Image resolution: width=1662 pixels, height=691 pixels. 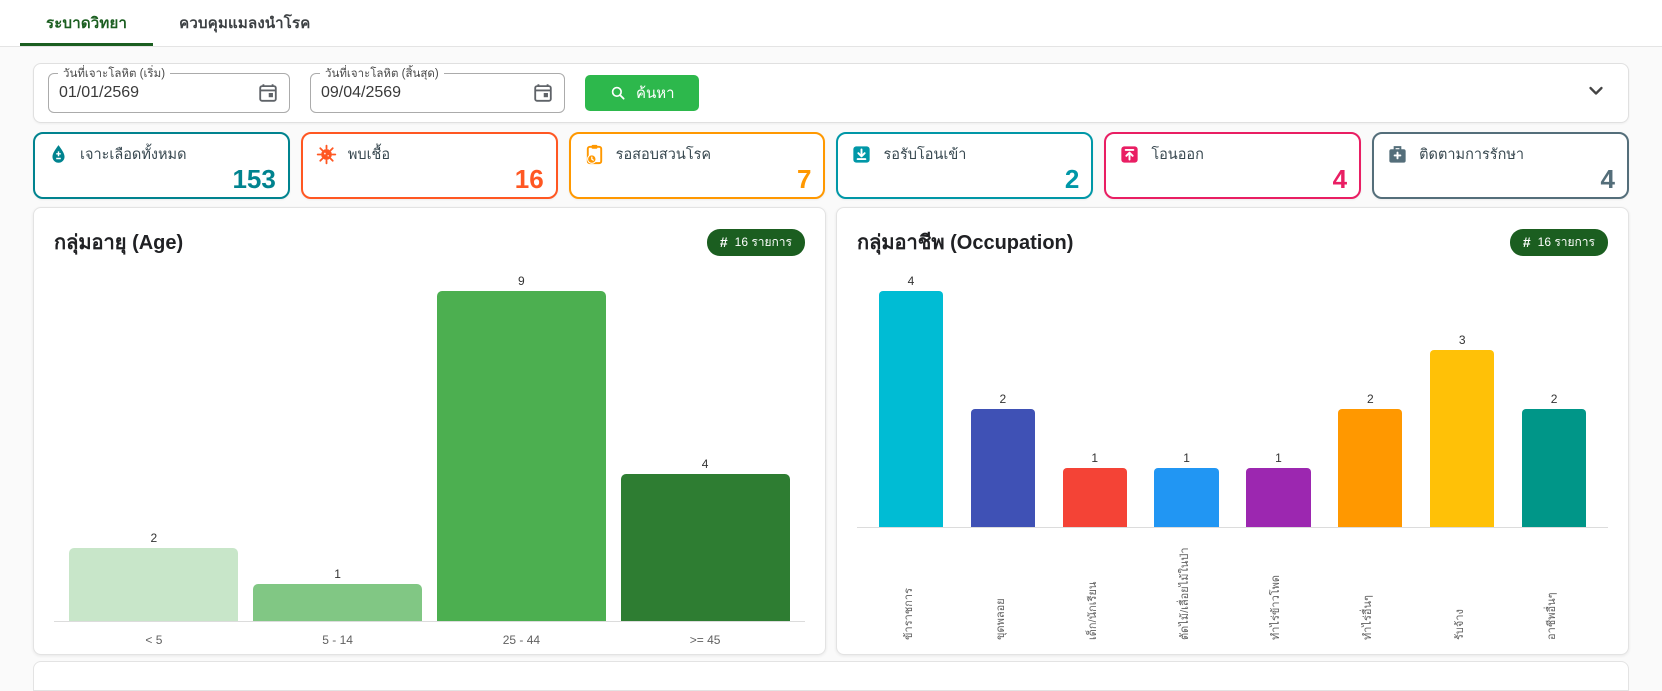 I want to click on stat-card-value: 16, so click(x=529, y=179).